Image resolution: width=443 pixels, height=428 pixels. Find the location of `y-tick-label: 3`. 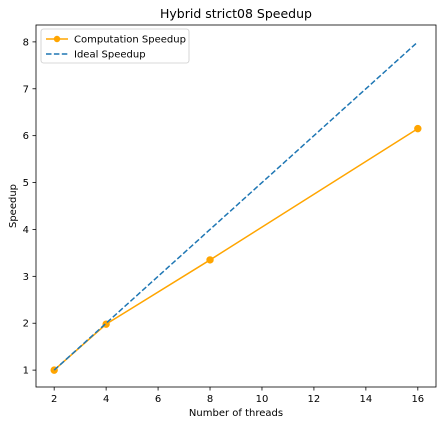

y-tick-label: 3 is located at coordinates (26, 277).